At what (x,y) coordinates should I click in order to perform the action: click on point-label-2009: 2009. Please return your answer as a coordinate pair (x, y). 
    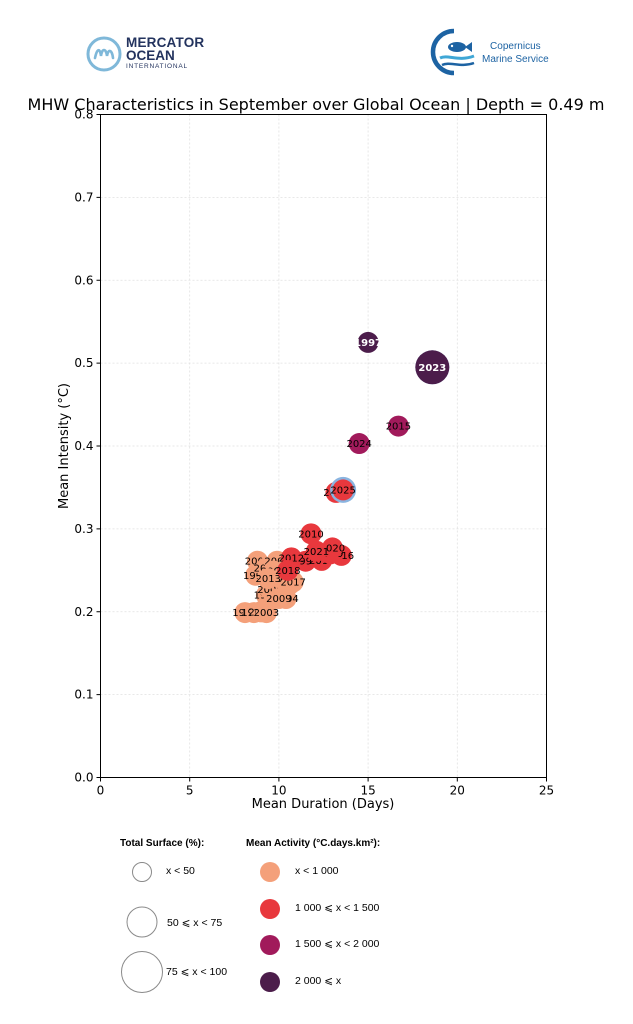
    Looking at the image, I should click on (278, 599).